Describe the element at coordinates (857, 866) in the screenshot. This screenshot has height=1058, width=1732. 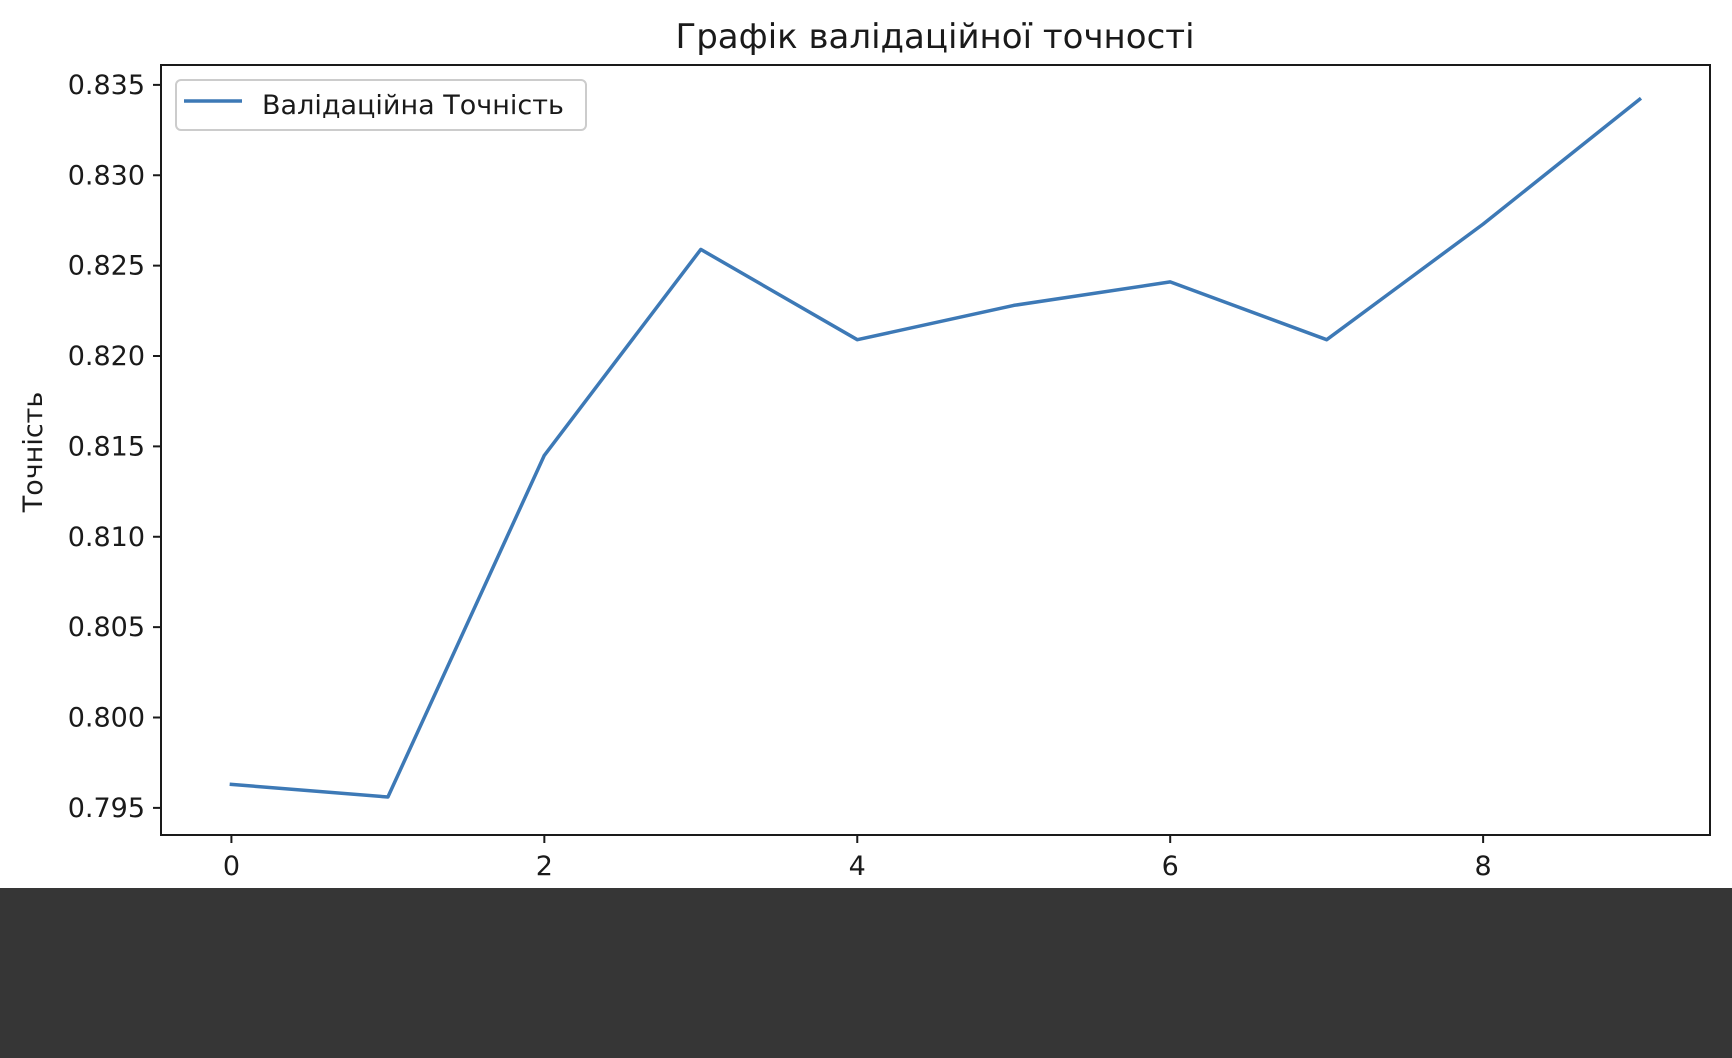
I see `x-tick-label: 4` at that location.